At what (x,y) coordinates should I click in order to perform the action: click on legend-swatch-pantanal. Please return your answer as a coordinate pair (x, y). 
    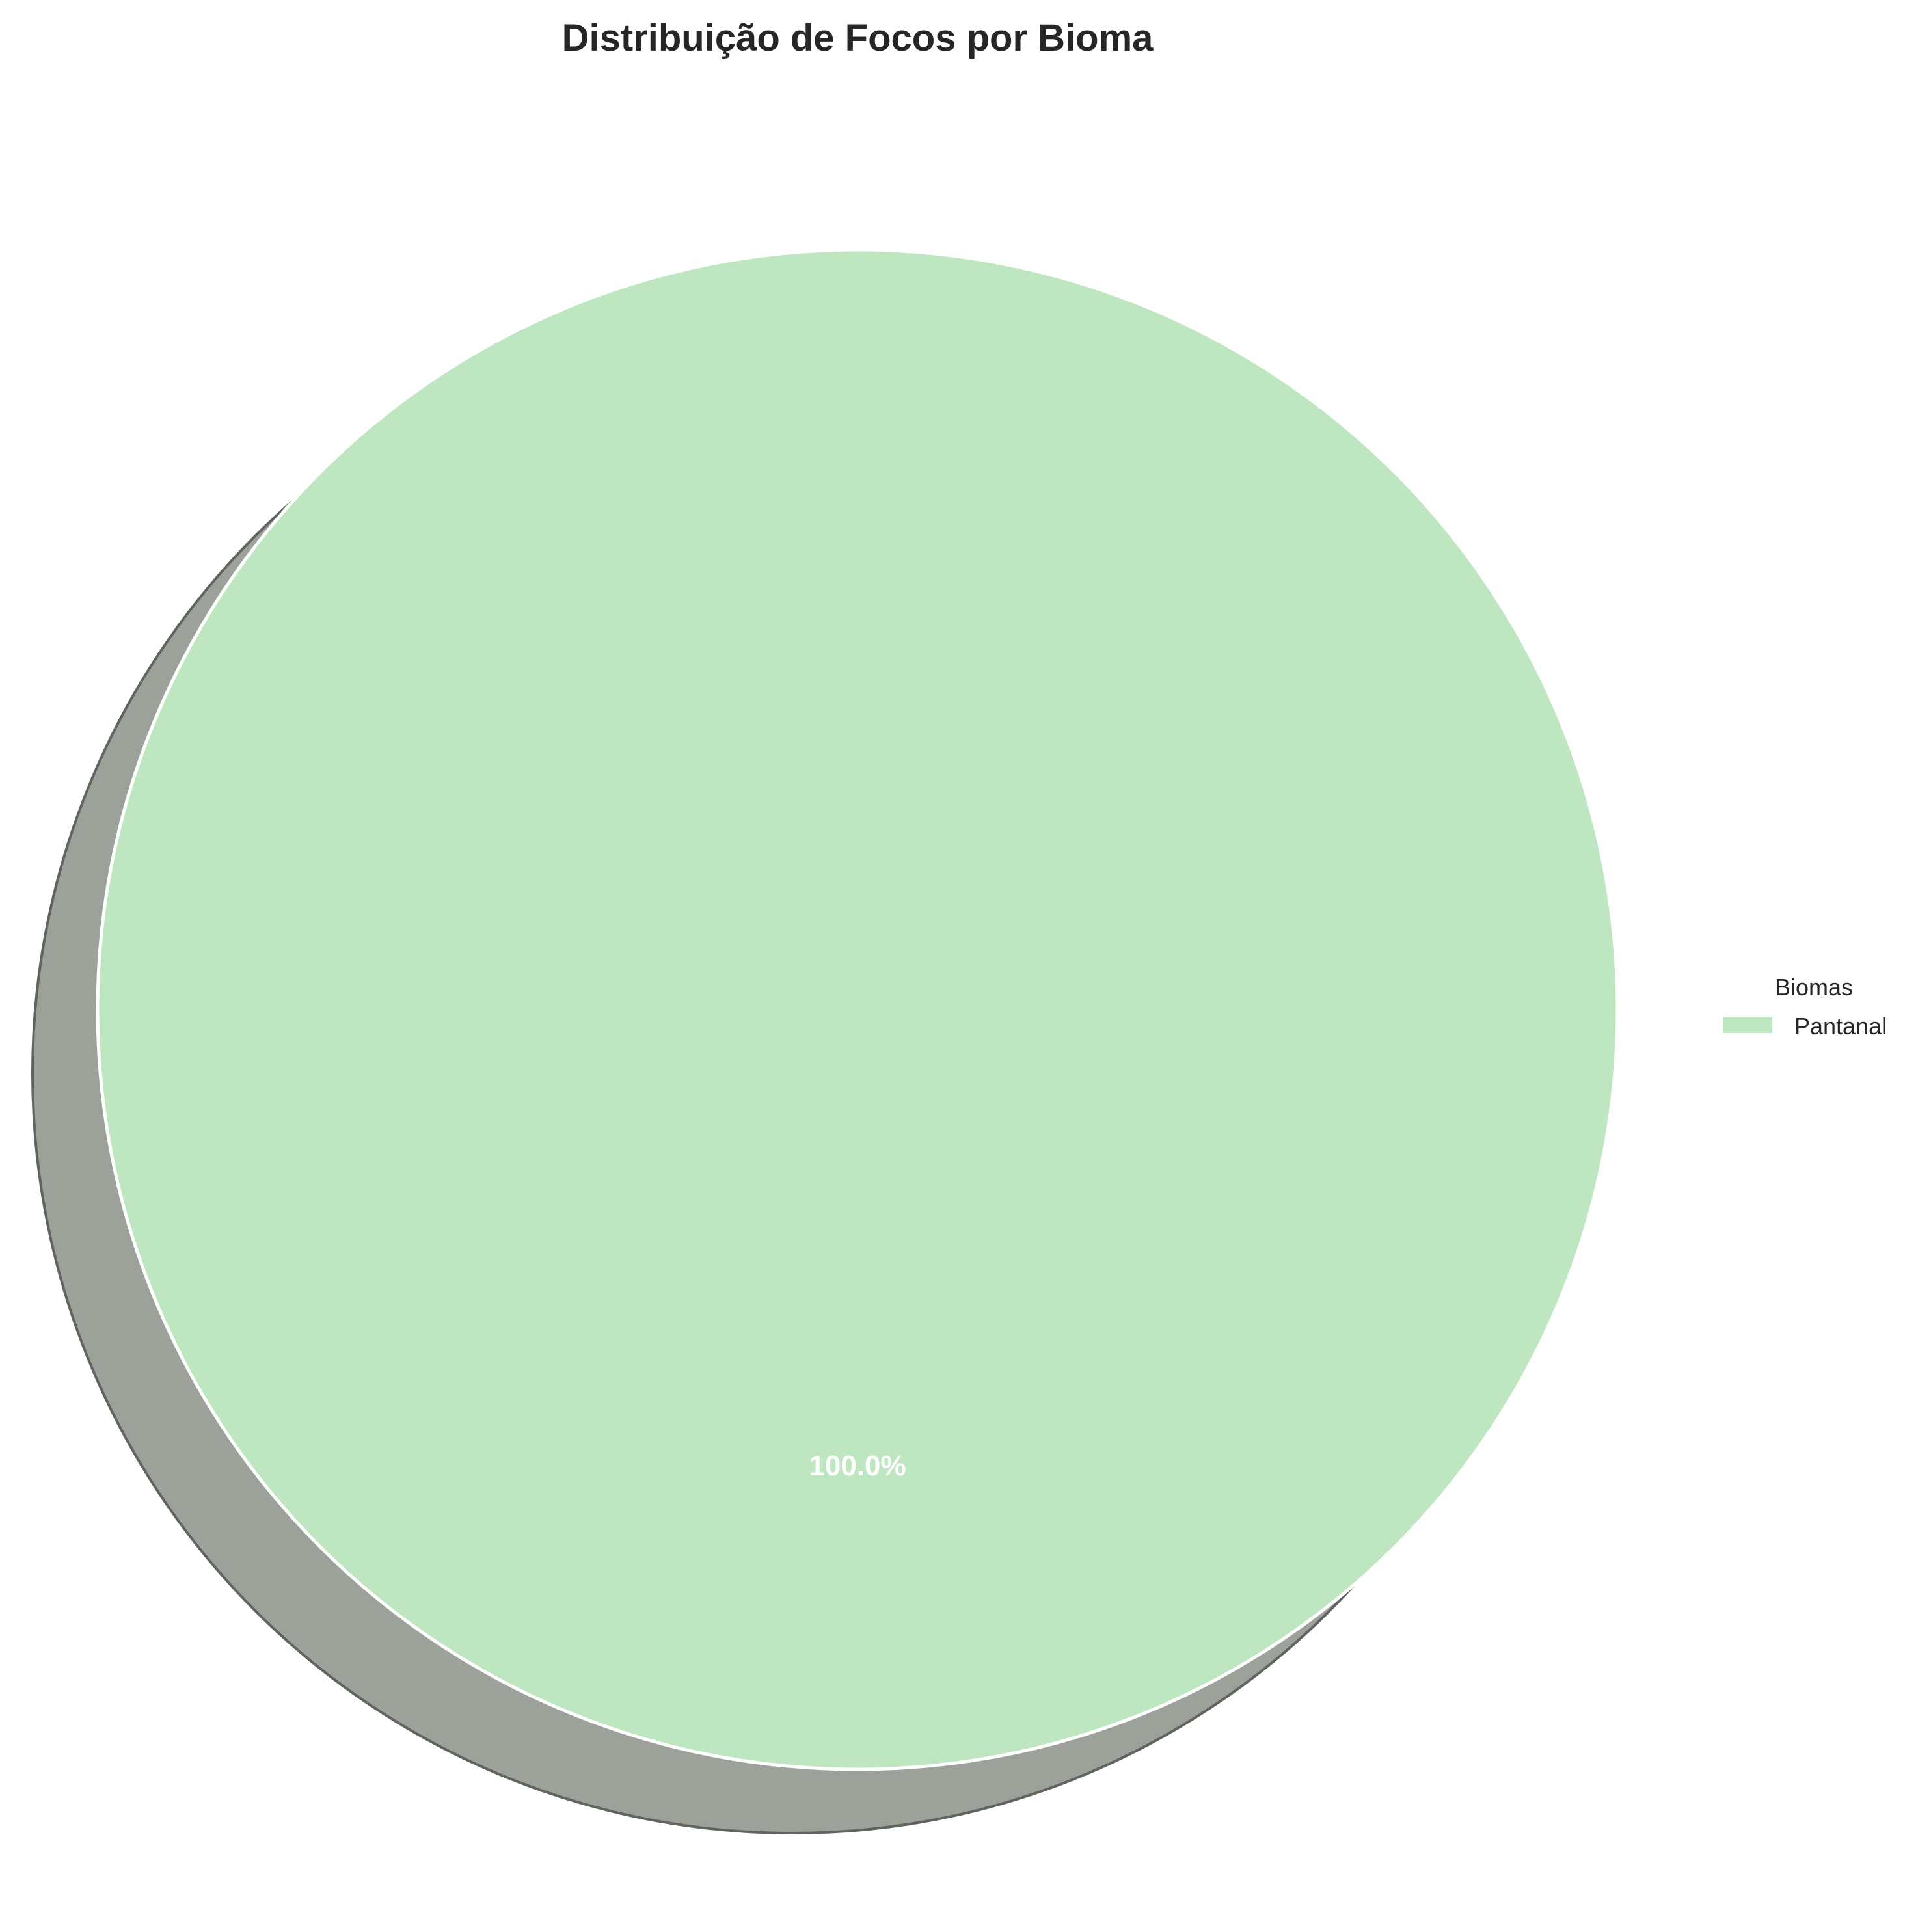
    Looking at the image, I should click on (1747, 1025).